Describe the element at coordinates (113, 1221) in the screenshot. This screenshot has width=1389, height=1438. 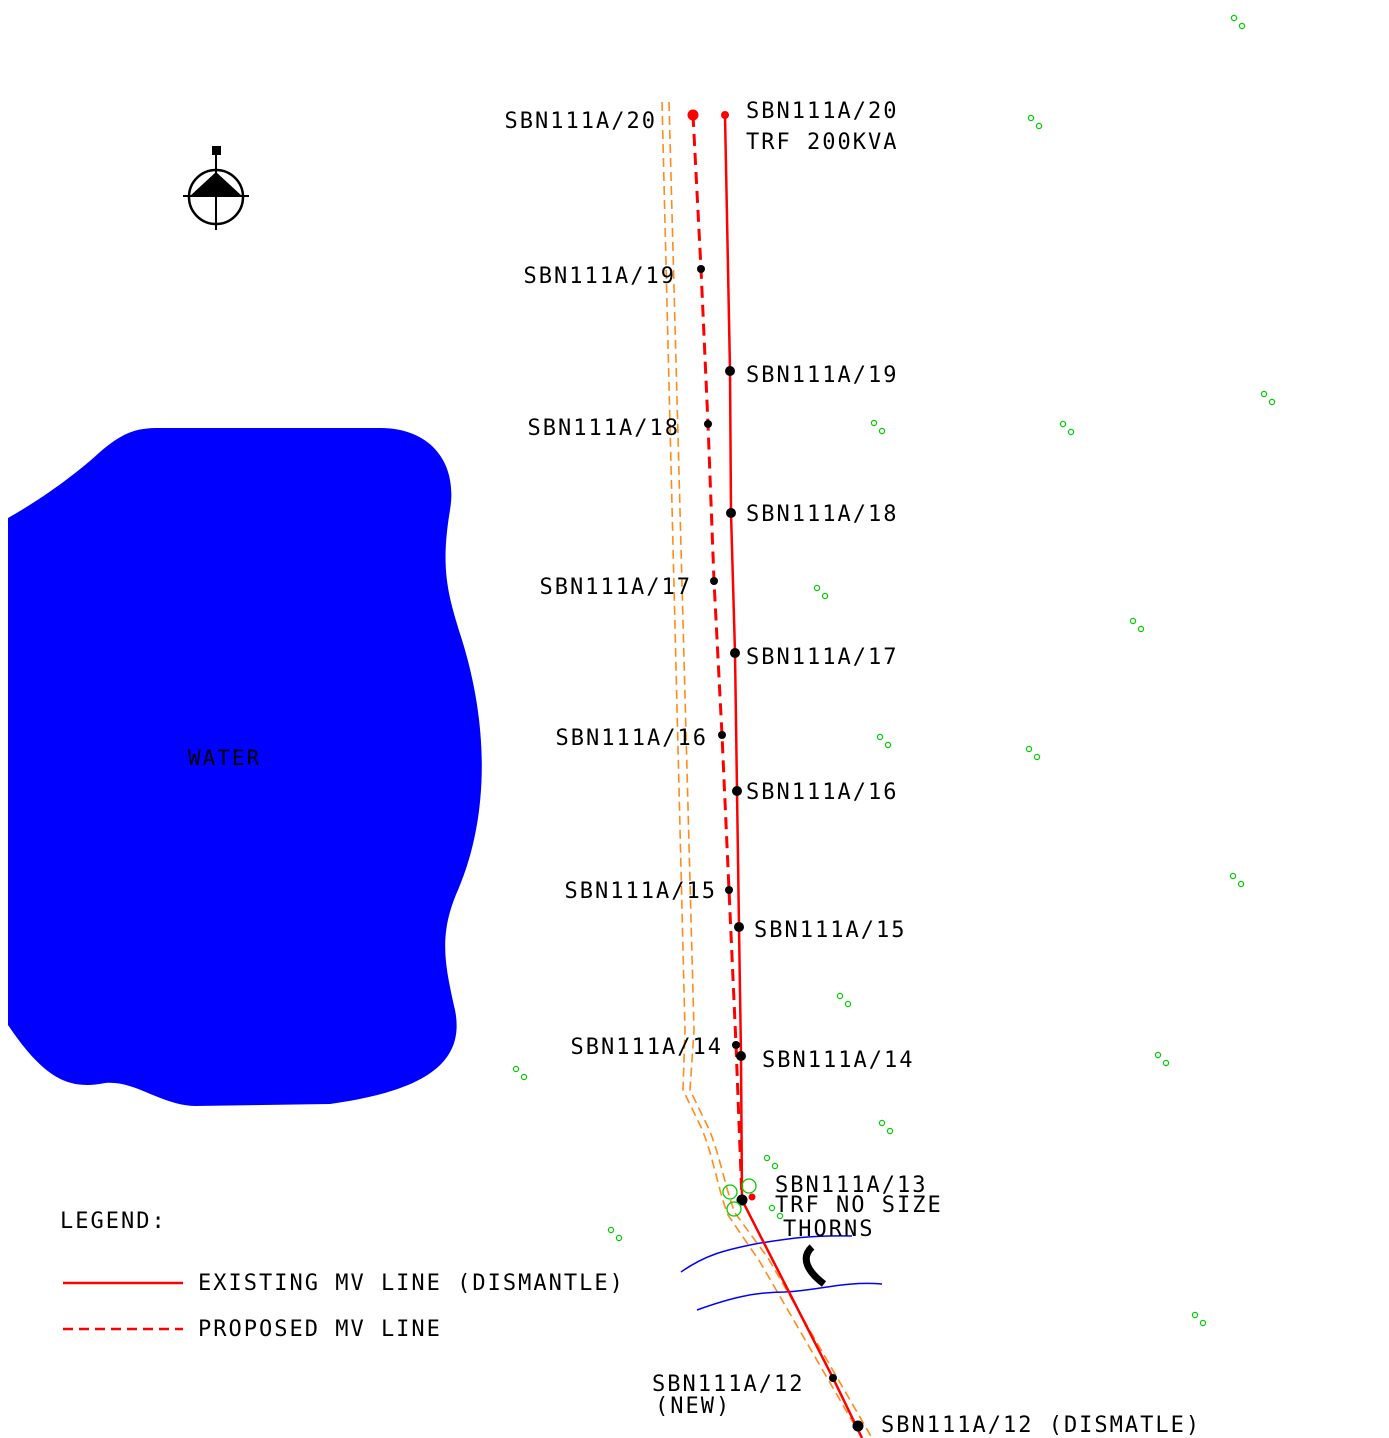
I see `legend-title: LEGEND:` at that location.